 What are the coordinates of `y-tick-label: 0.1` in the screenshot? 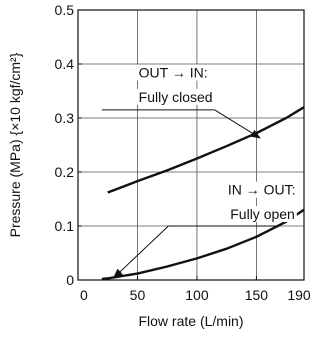 It's located at (65, 226).